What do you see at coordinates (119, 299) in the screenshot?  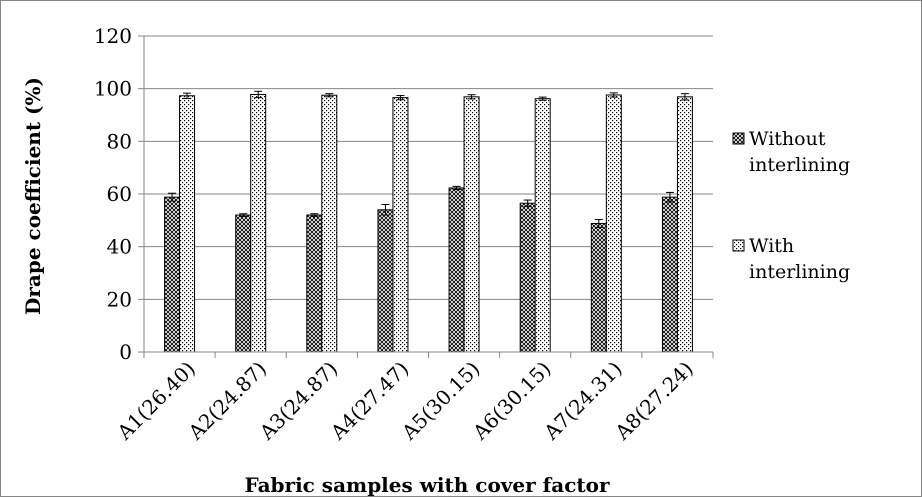 I see `y-tick-label: 20` at bounding box center [119, 299].